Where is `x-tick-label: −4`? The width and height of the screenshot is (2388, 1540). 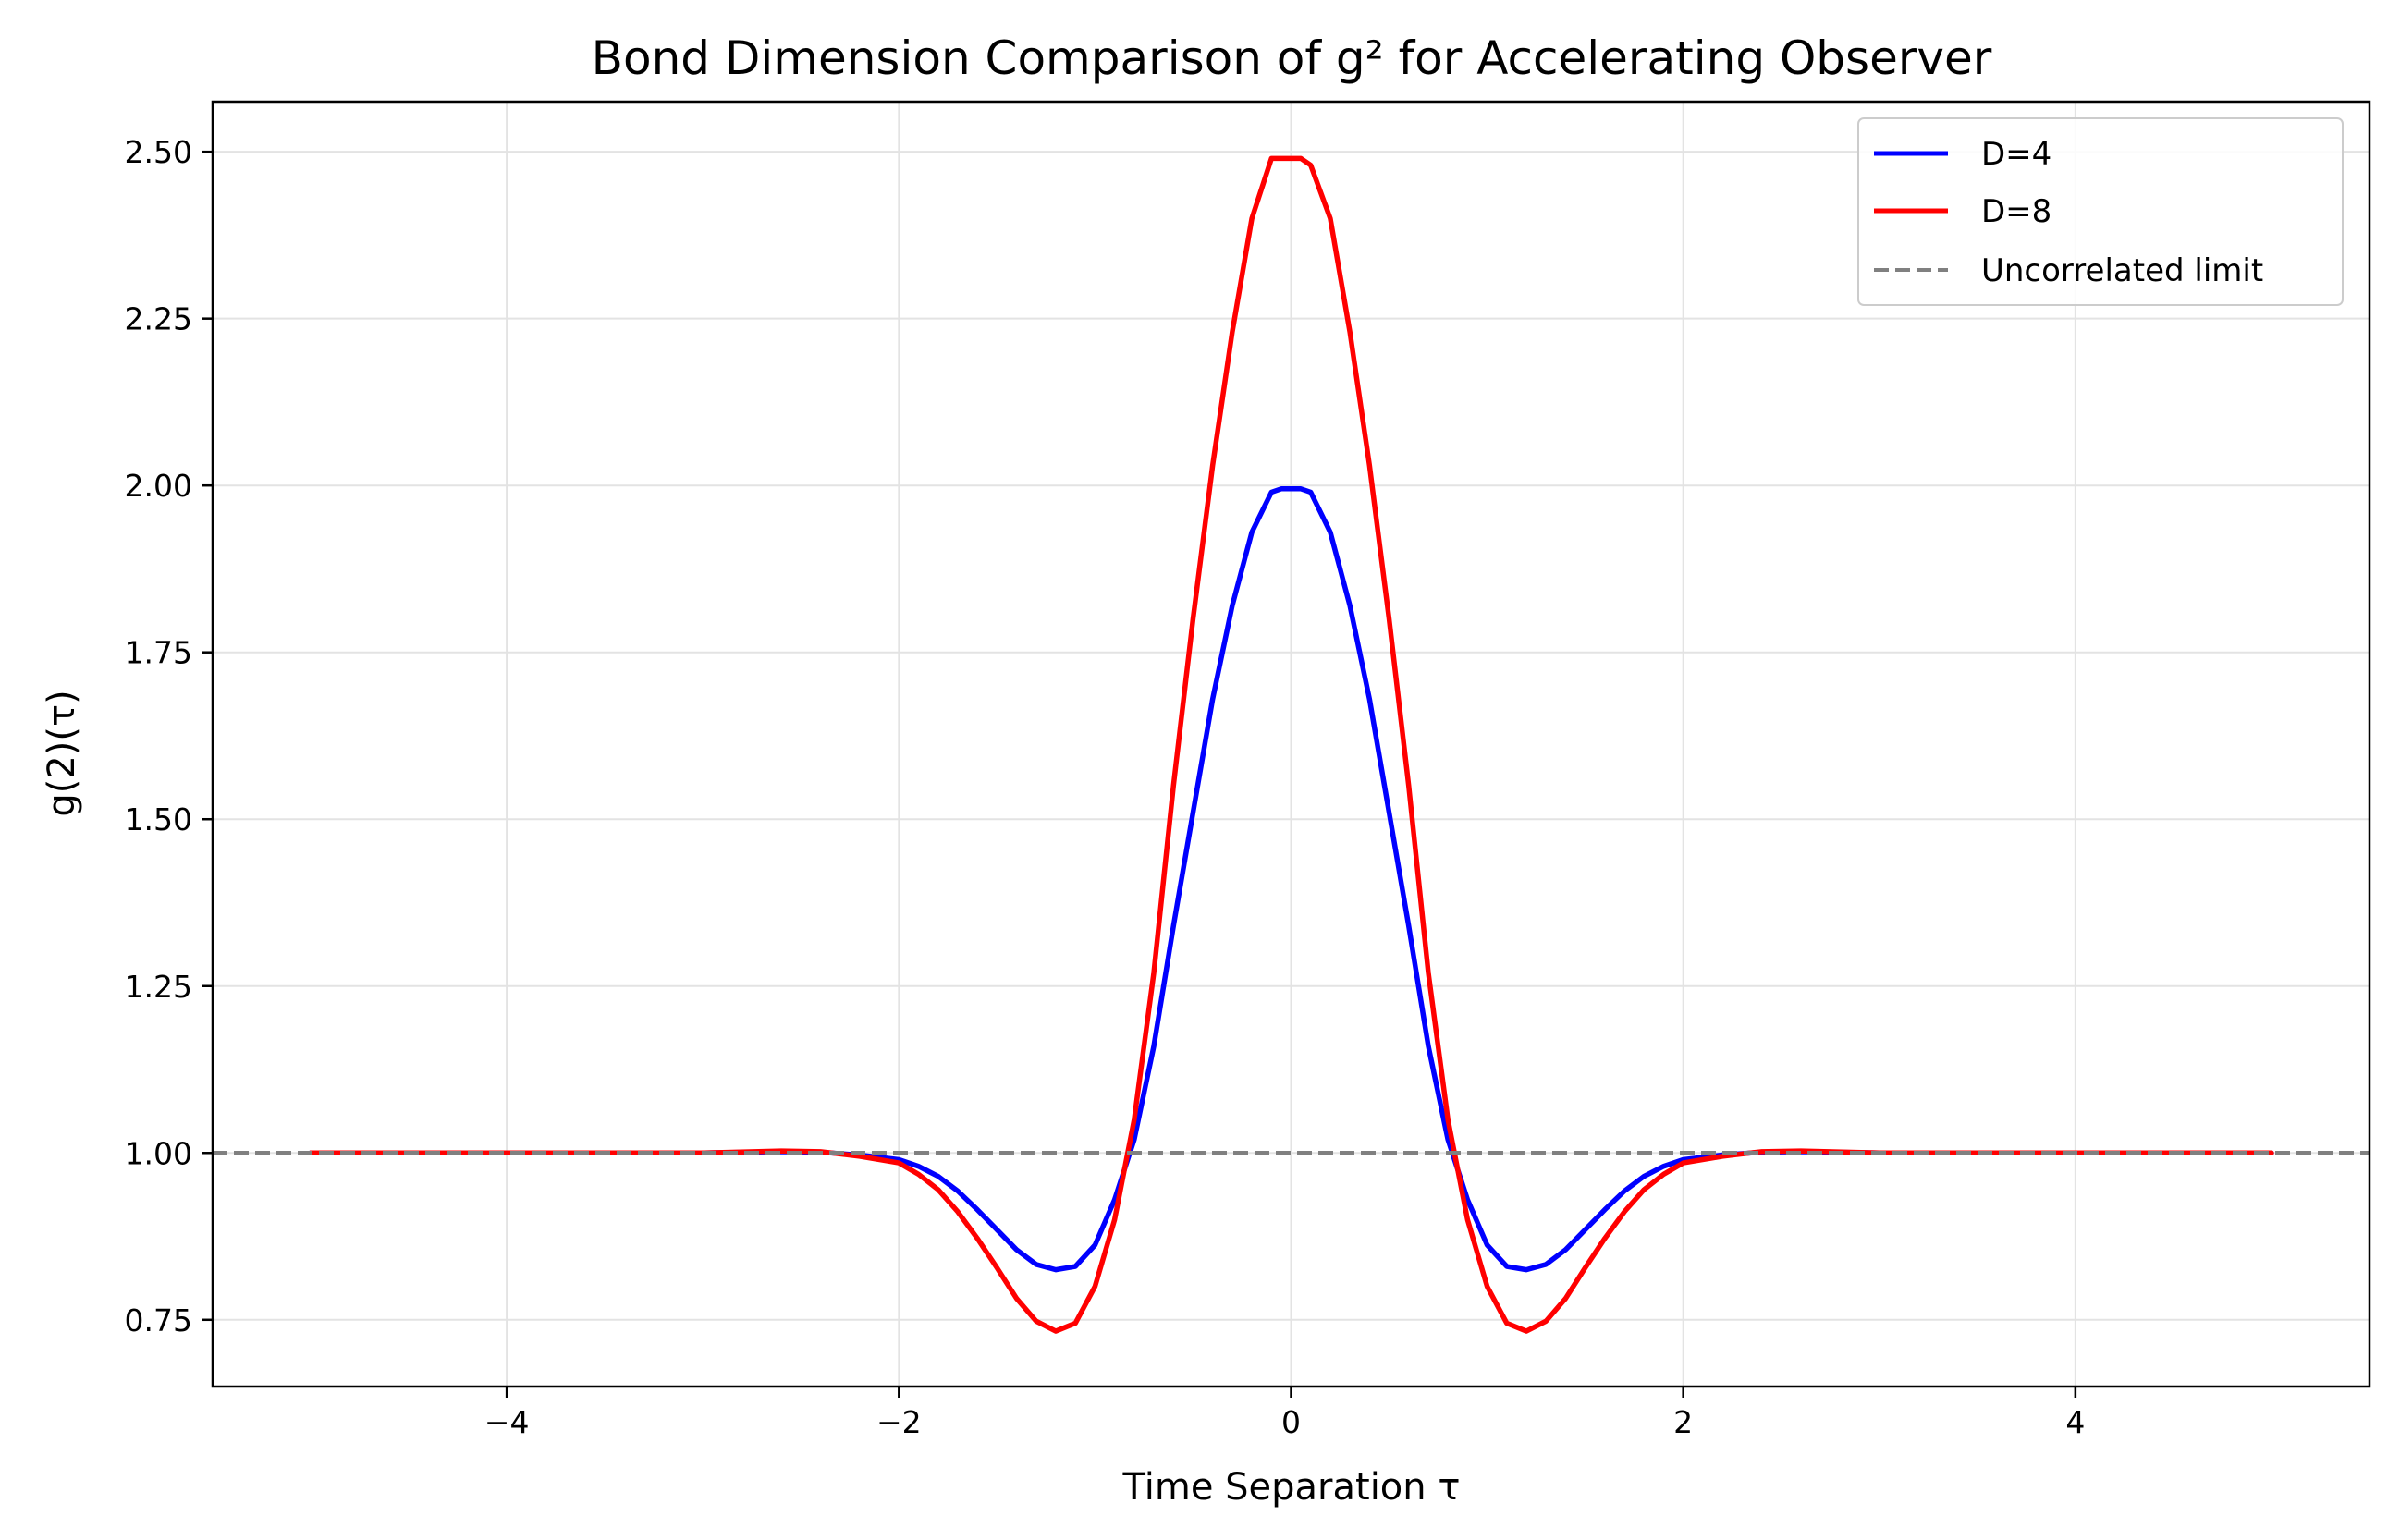 x-tick-label: −4 is located at coordinates (507, 1422).